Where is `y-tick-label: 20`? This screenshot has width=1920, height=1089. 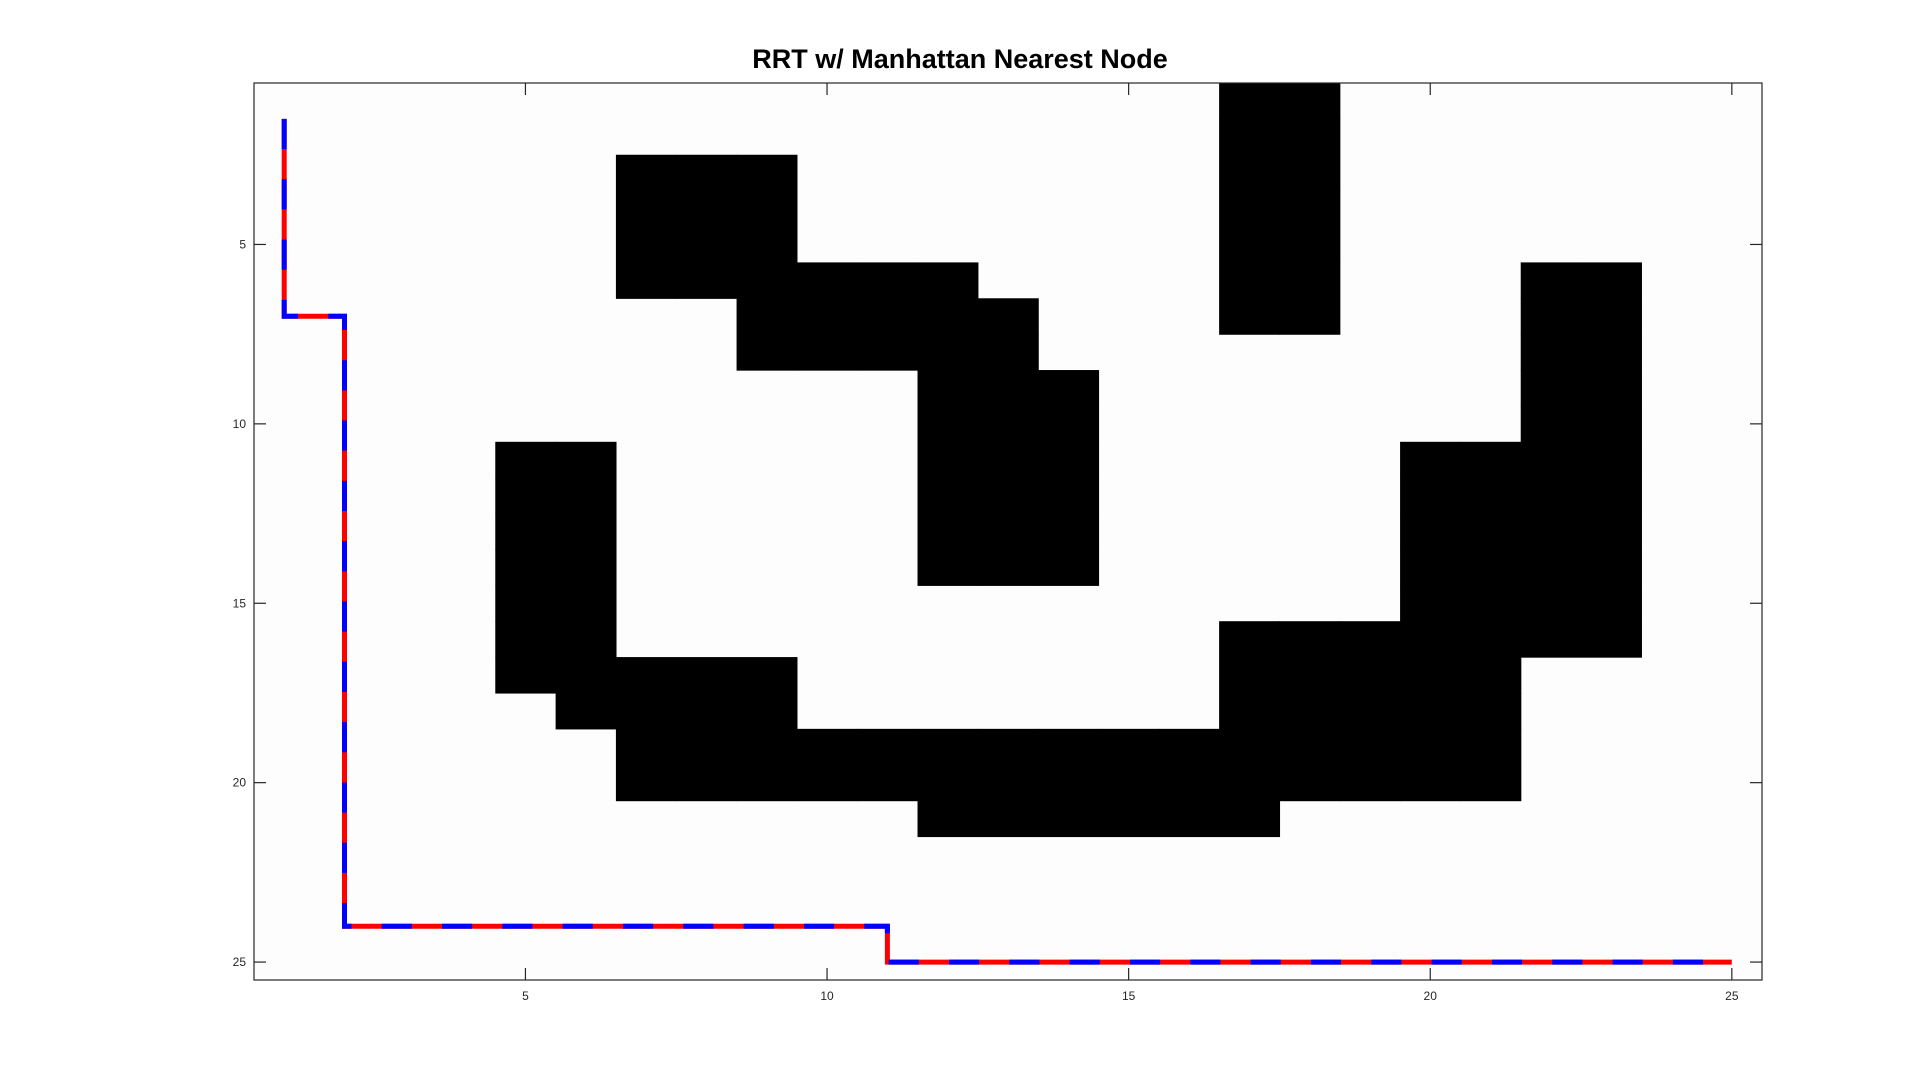 y-tick-label: 20 is located at coordinates (240, 783).